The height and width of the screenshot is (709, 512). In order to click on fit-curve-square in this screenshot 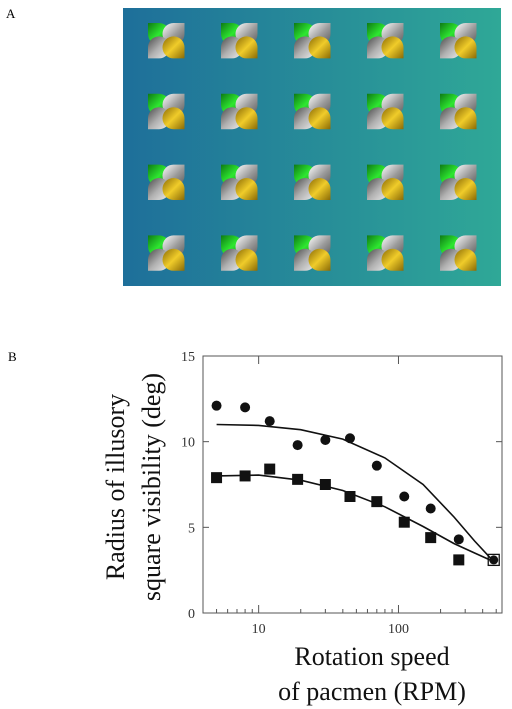, I will do `click(355, 518)`.